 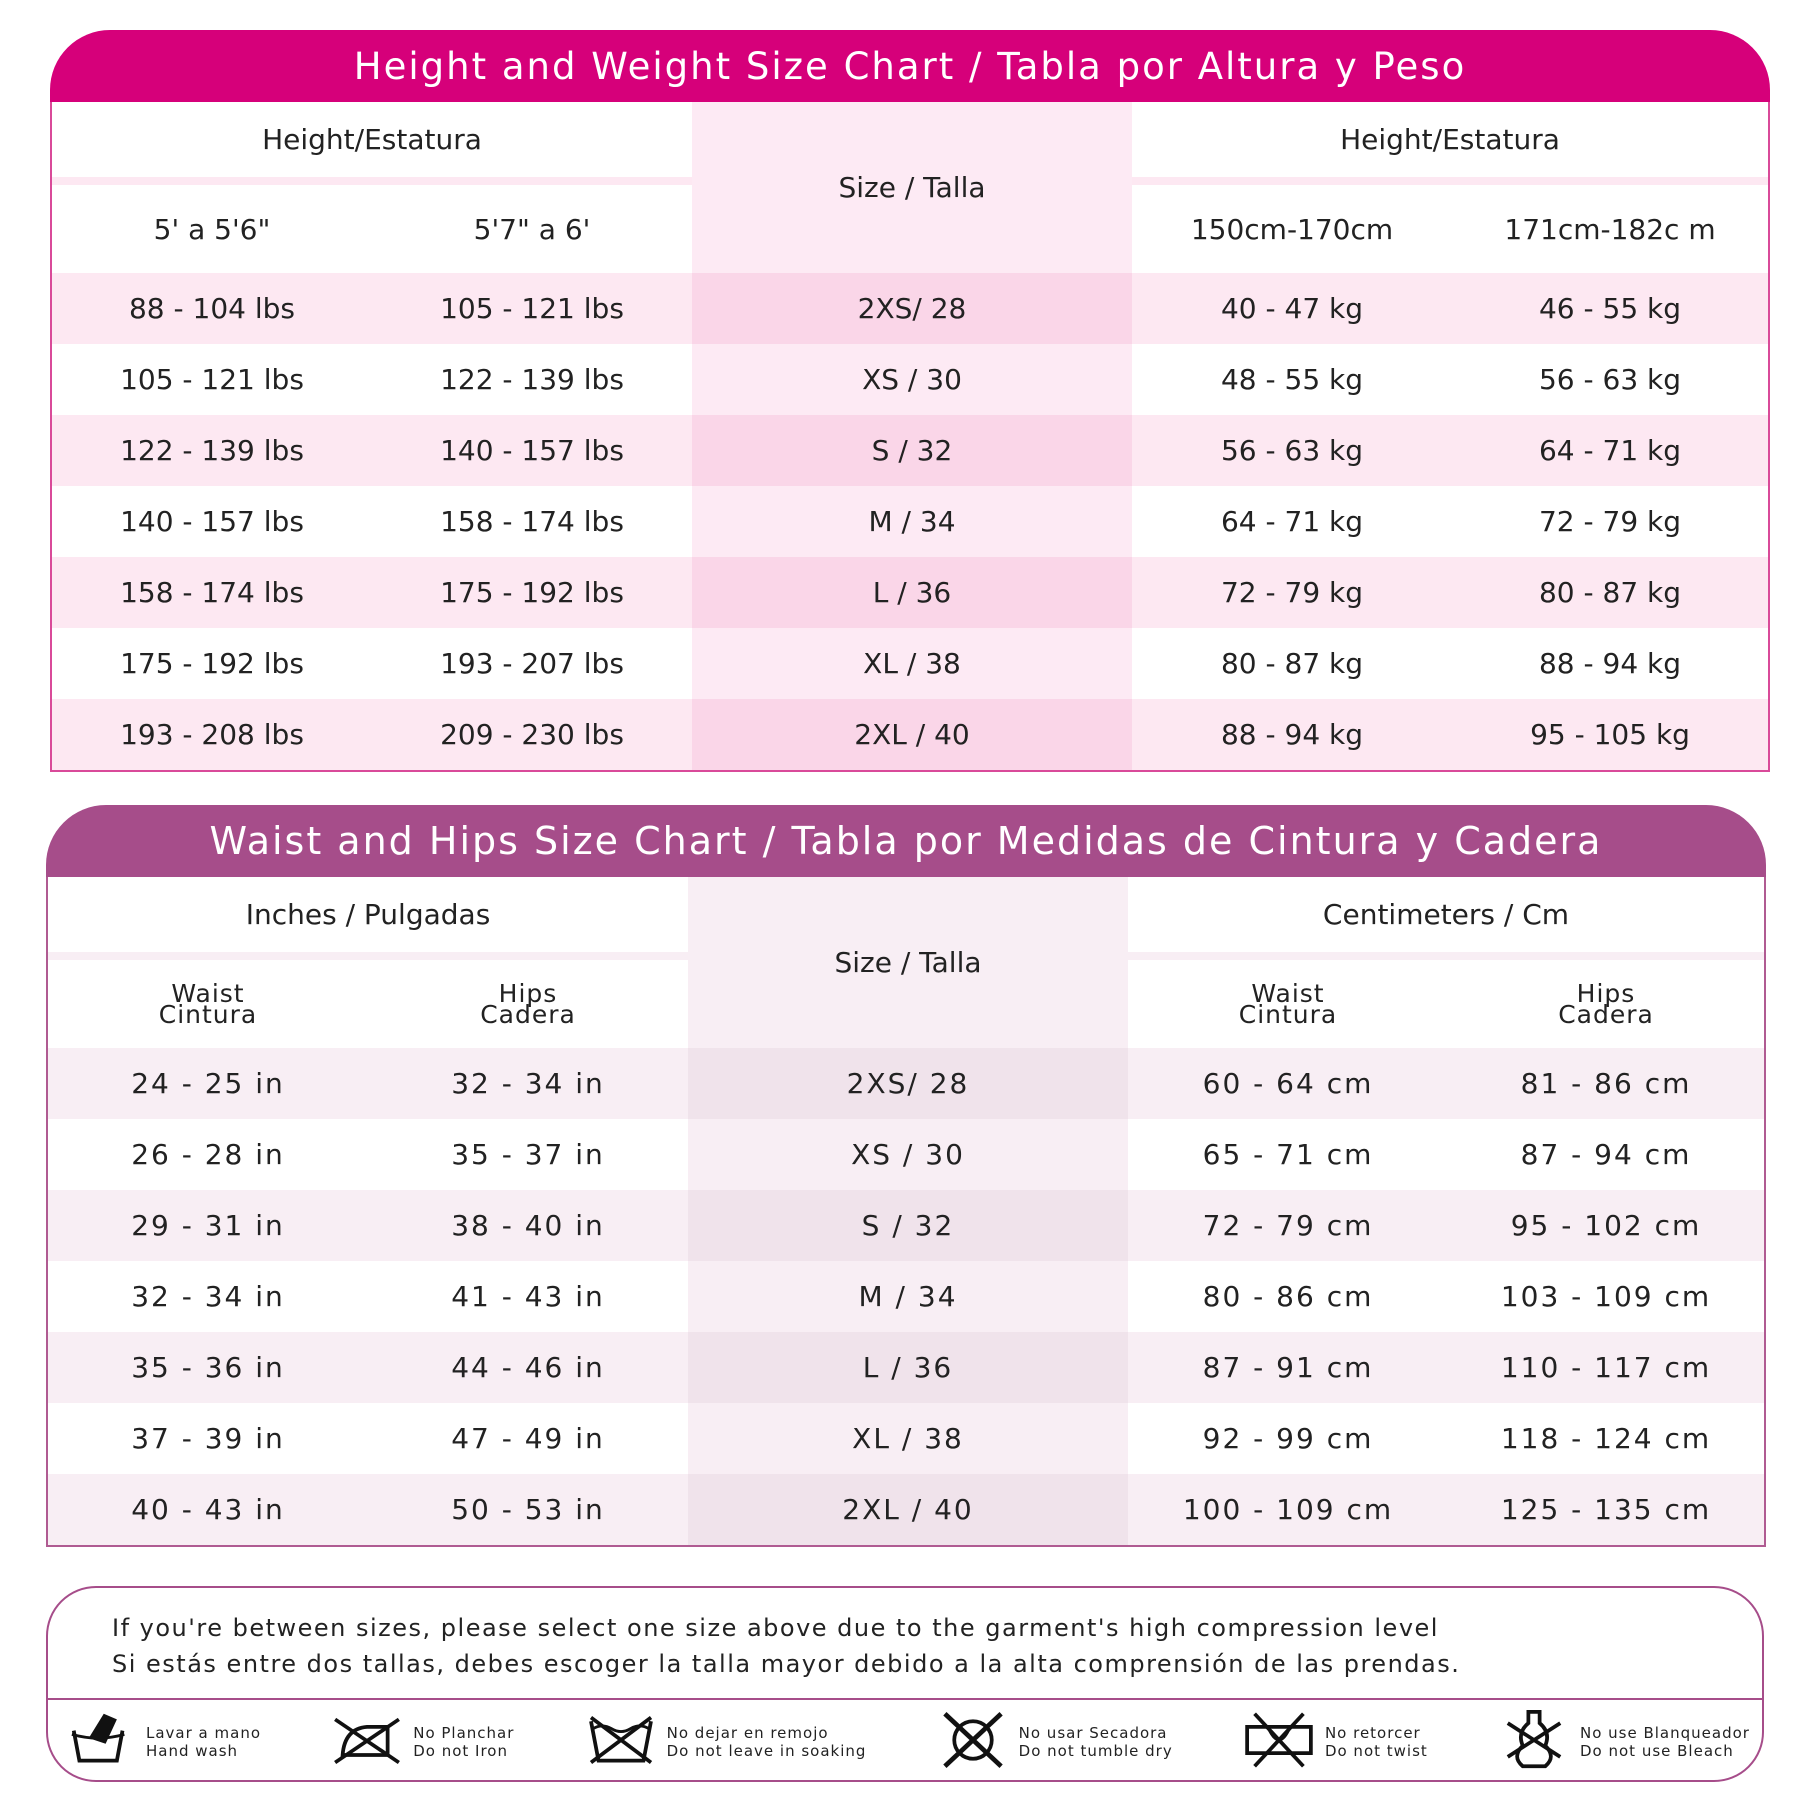 What do you see at coordinates (460, 1751) in the screenshot?
I see `care-label-en: Do not Iron` at bounding box center [460, 1751].